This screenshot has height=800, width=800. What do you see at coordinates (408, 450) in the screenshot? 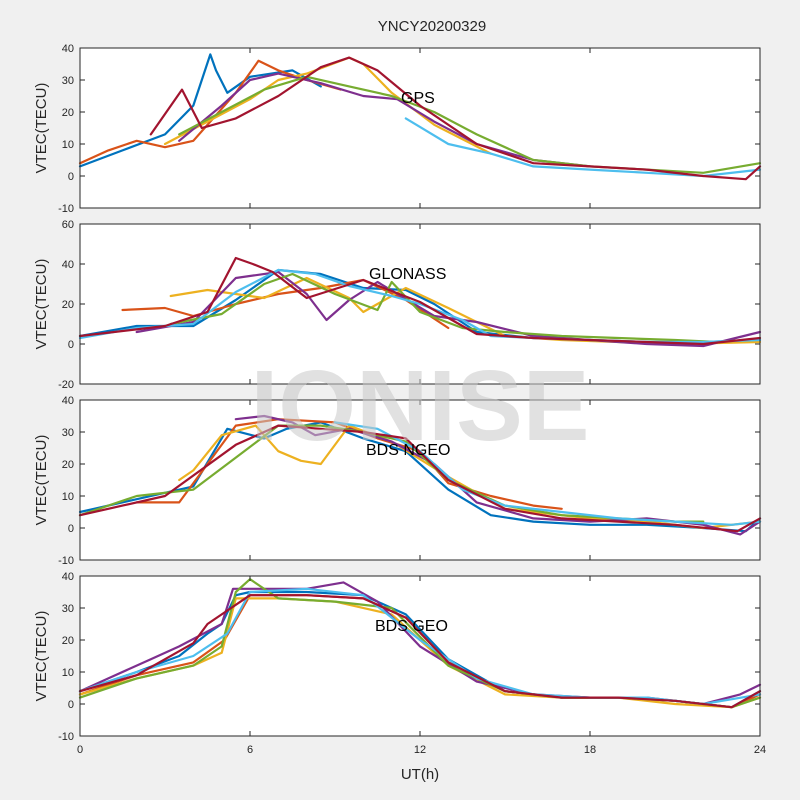
I see `panel-annotation: BDS NGEO` at bounding box center [408, 450].